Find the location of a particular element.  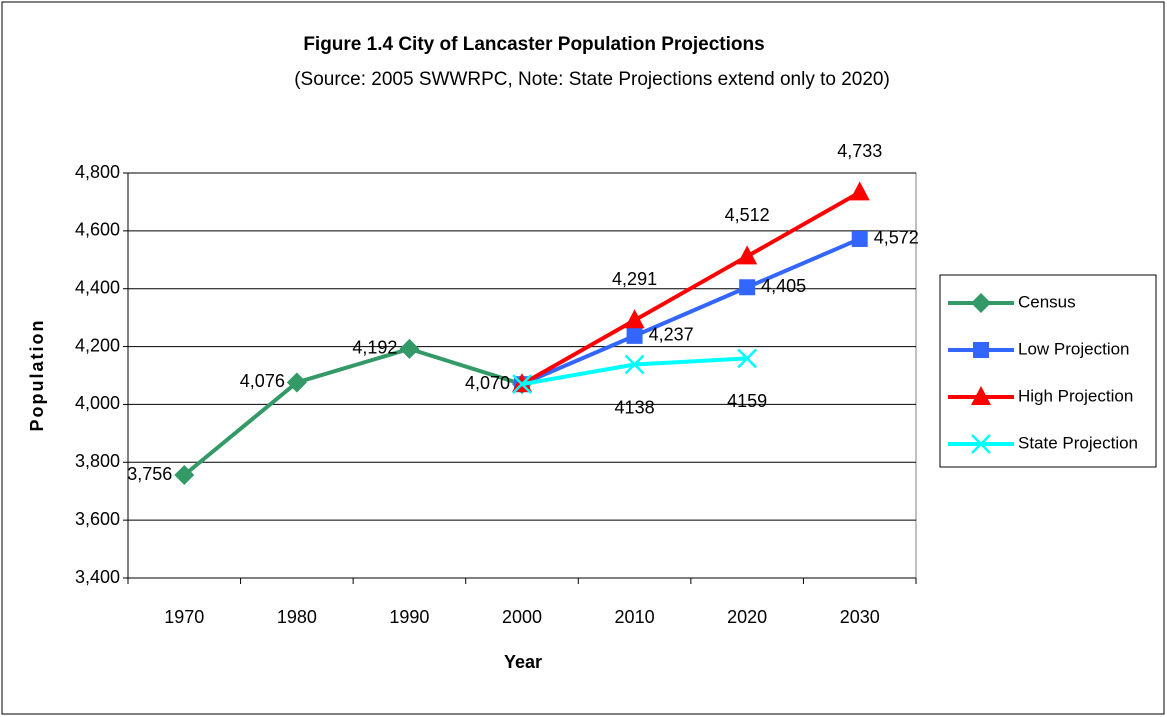

data-label: 4,405 is located at coordinates (783, 286).